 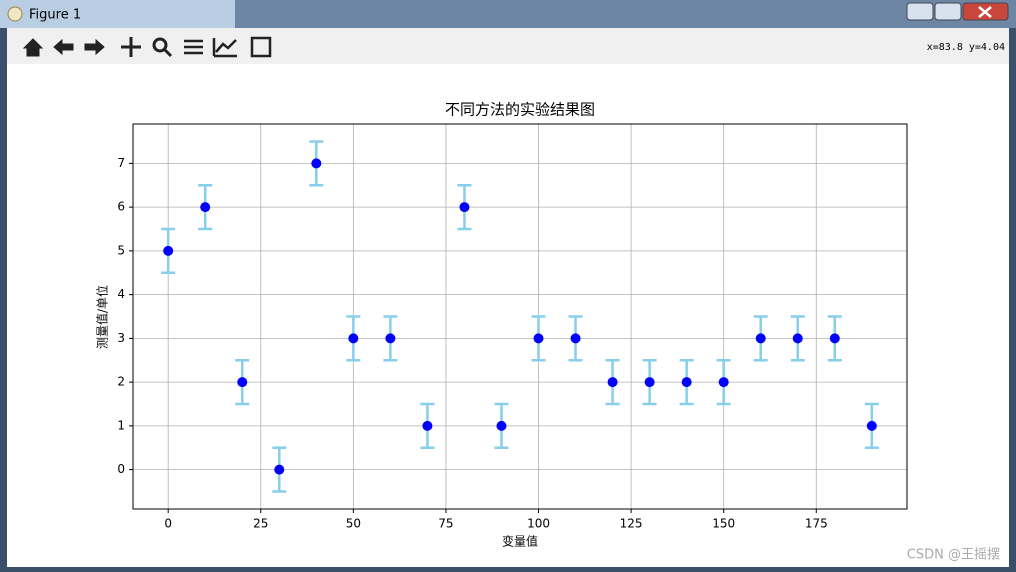 I want to click on pan-button, so click(x=131, y=47).